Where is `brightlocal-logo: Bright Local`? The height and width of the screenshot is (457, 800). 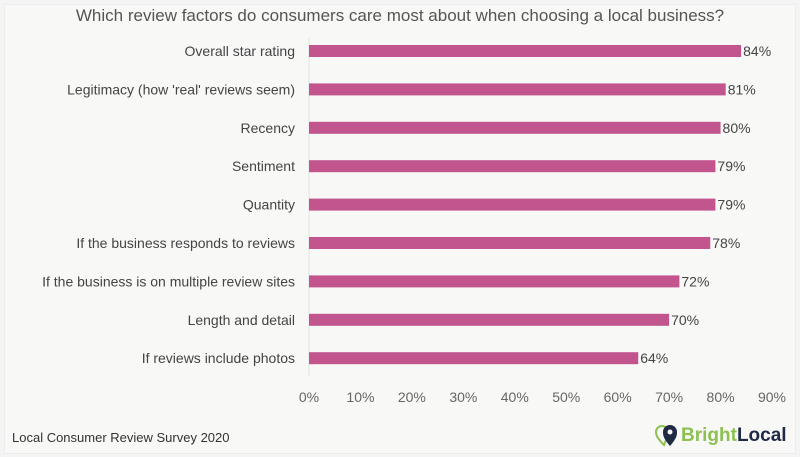
brightlocal-logo: Bright Local is located at coordinates (721, 436).